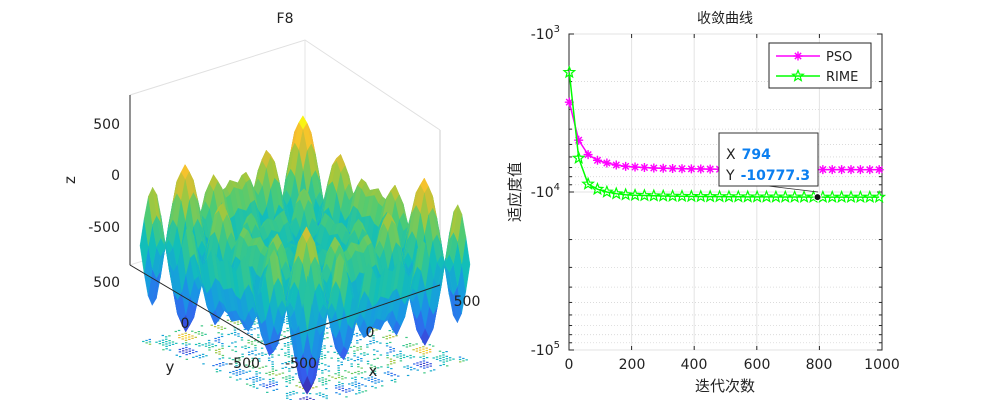 The height and width of the screenshot is (400, 1000). I want to click on x-tick-label: 200, so click(632, 365).